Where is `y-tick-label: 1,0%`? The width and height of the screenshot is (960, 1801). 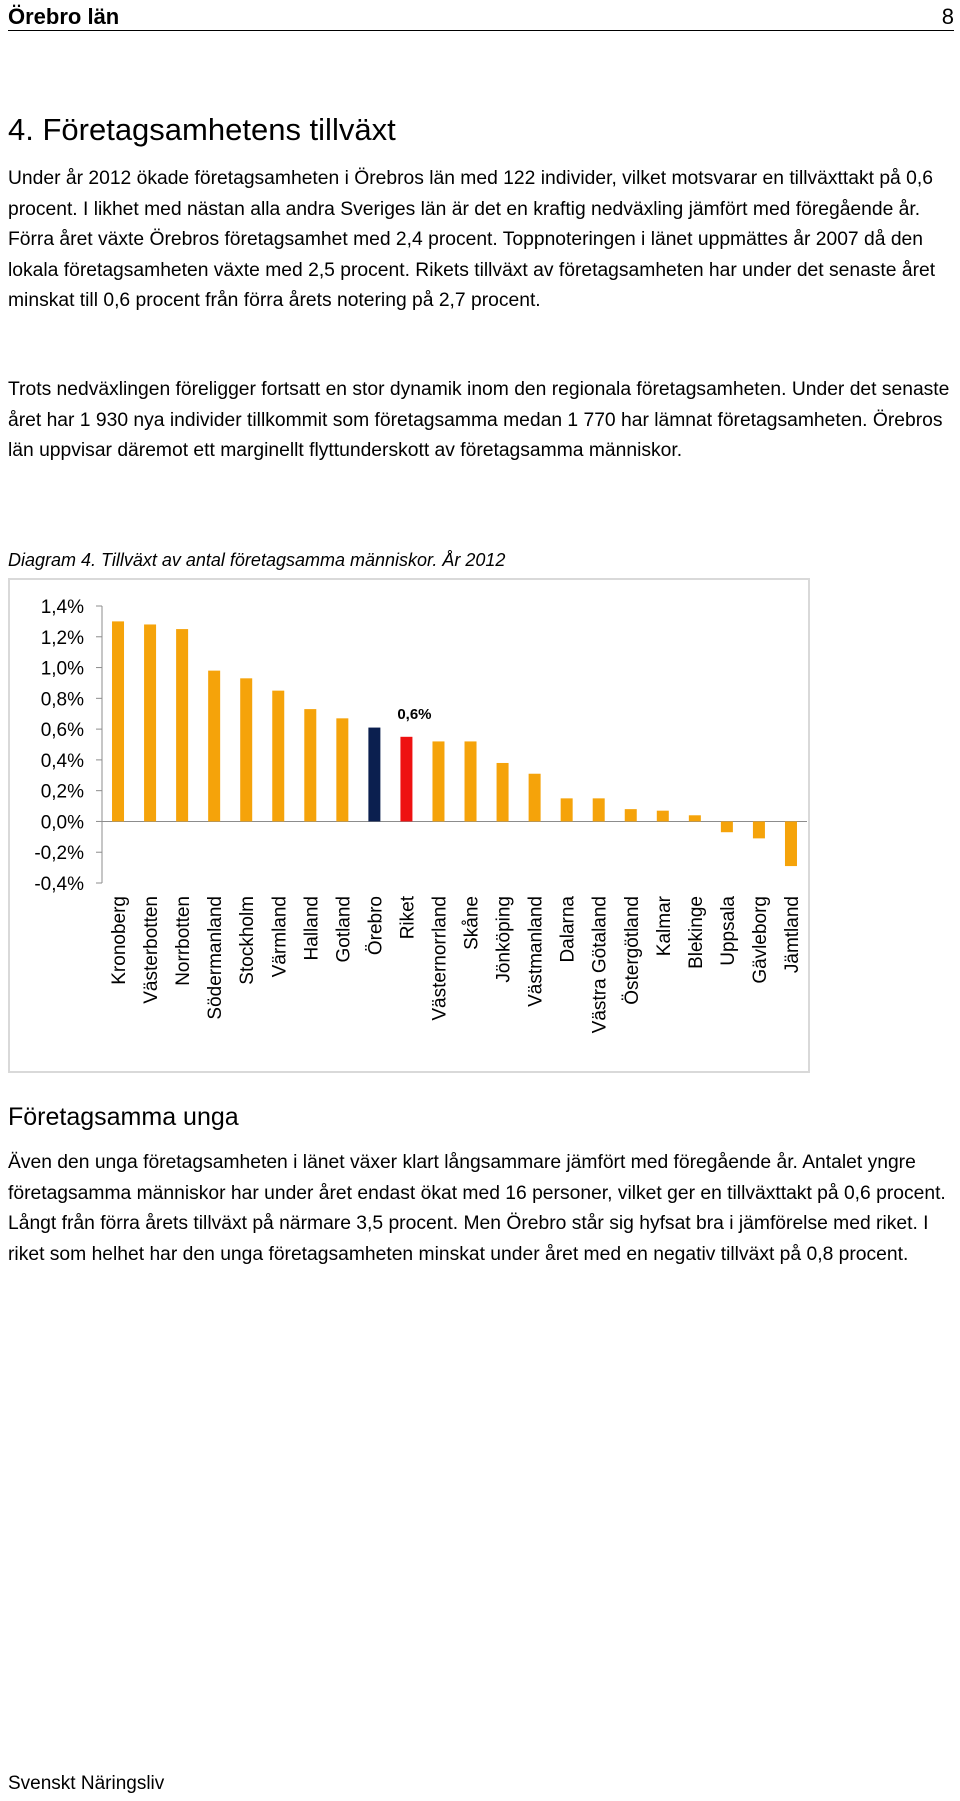
y-tick-label: 1,0% is located at coordinates (62, 669).